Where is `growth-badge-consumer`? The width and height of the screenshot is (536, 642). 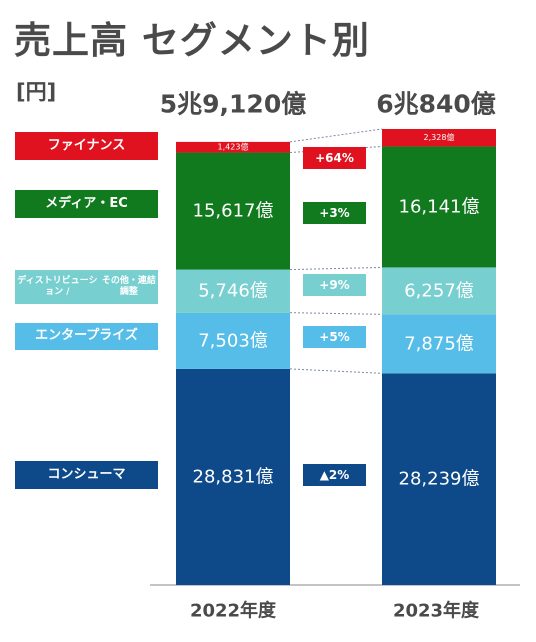
growth-badge-consumer is located at coordinates (334, 475).